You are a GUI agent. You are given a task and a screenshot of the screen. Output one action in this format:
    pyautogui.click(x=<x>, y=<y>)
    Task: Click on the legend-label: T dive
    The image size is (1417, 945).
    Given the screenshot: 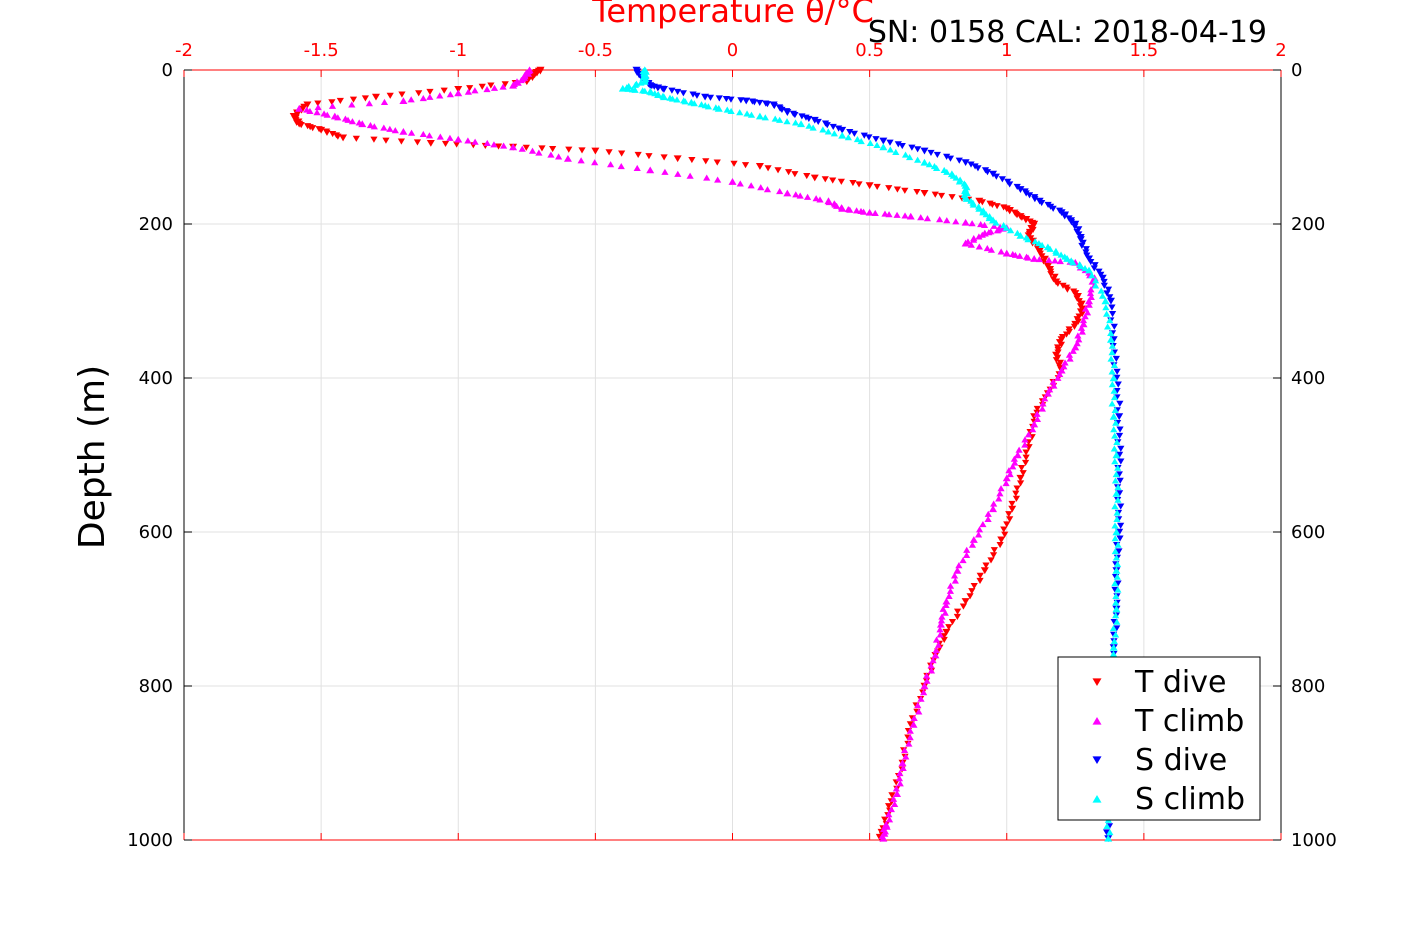 What is the action you would take?
    pyautogui.click(x=1180, y=682)
    